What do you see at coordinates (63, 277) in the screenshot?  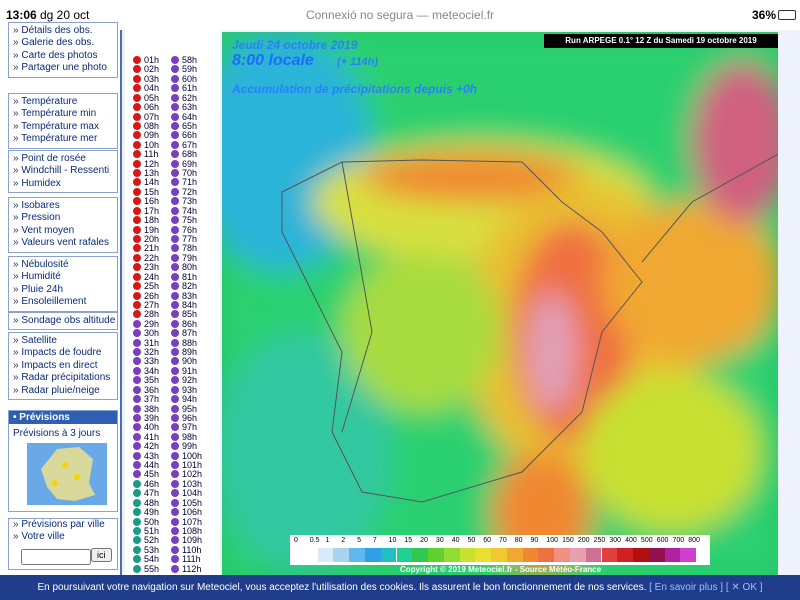 I see `menu-link: Humidité` at bounding box center [63, 277].